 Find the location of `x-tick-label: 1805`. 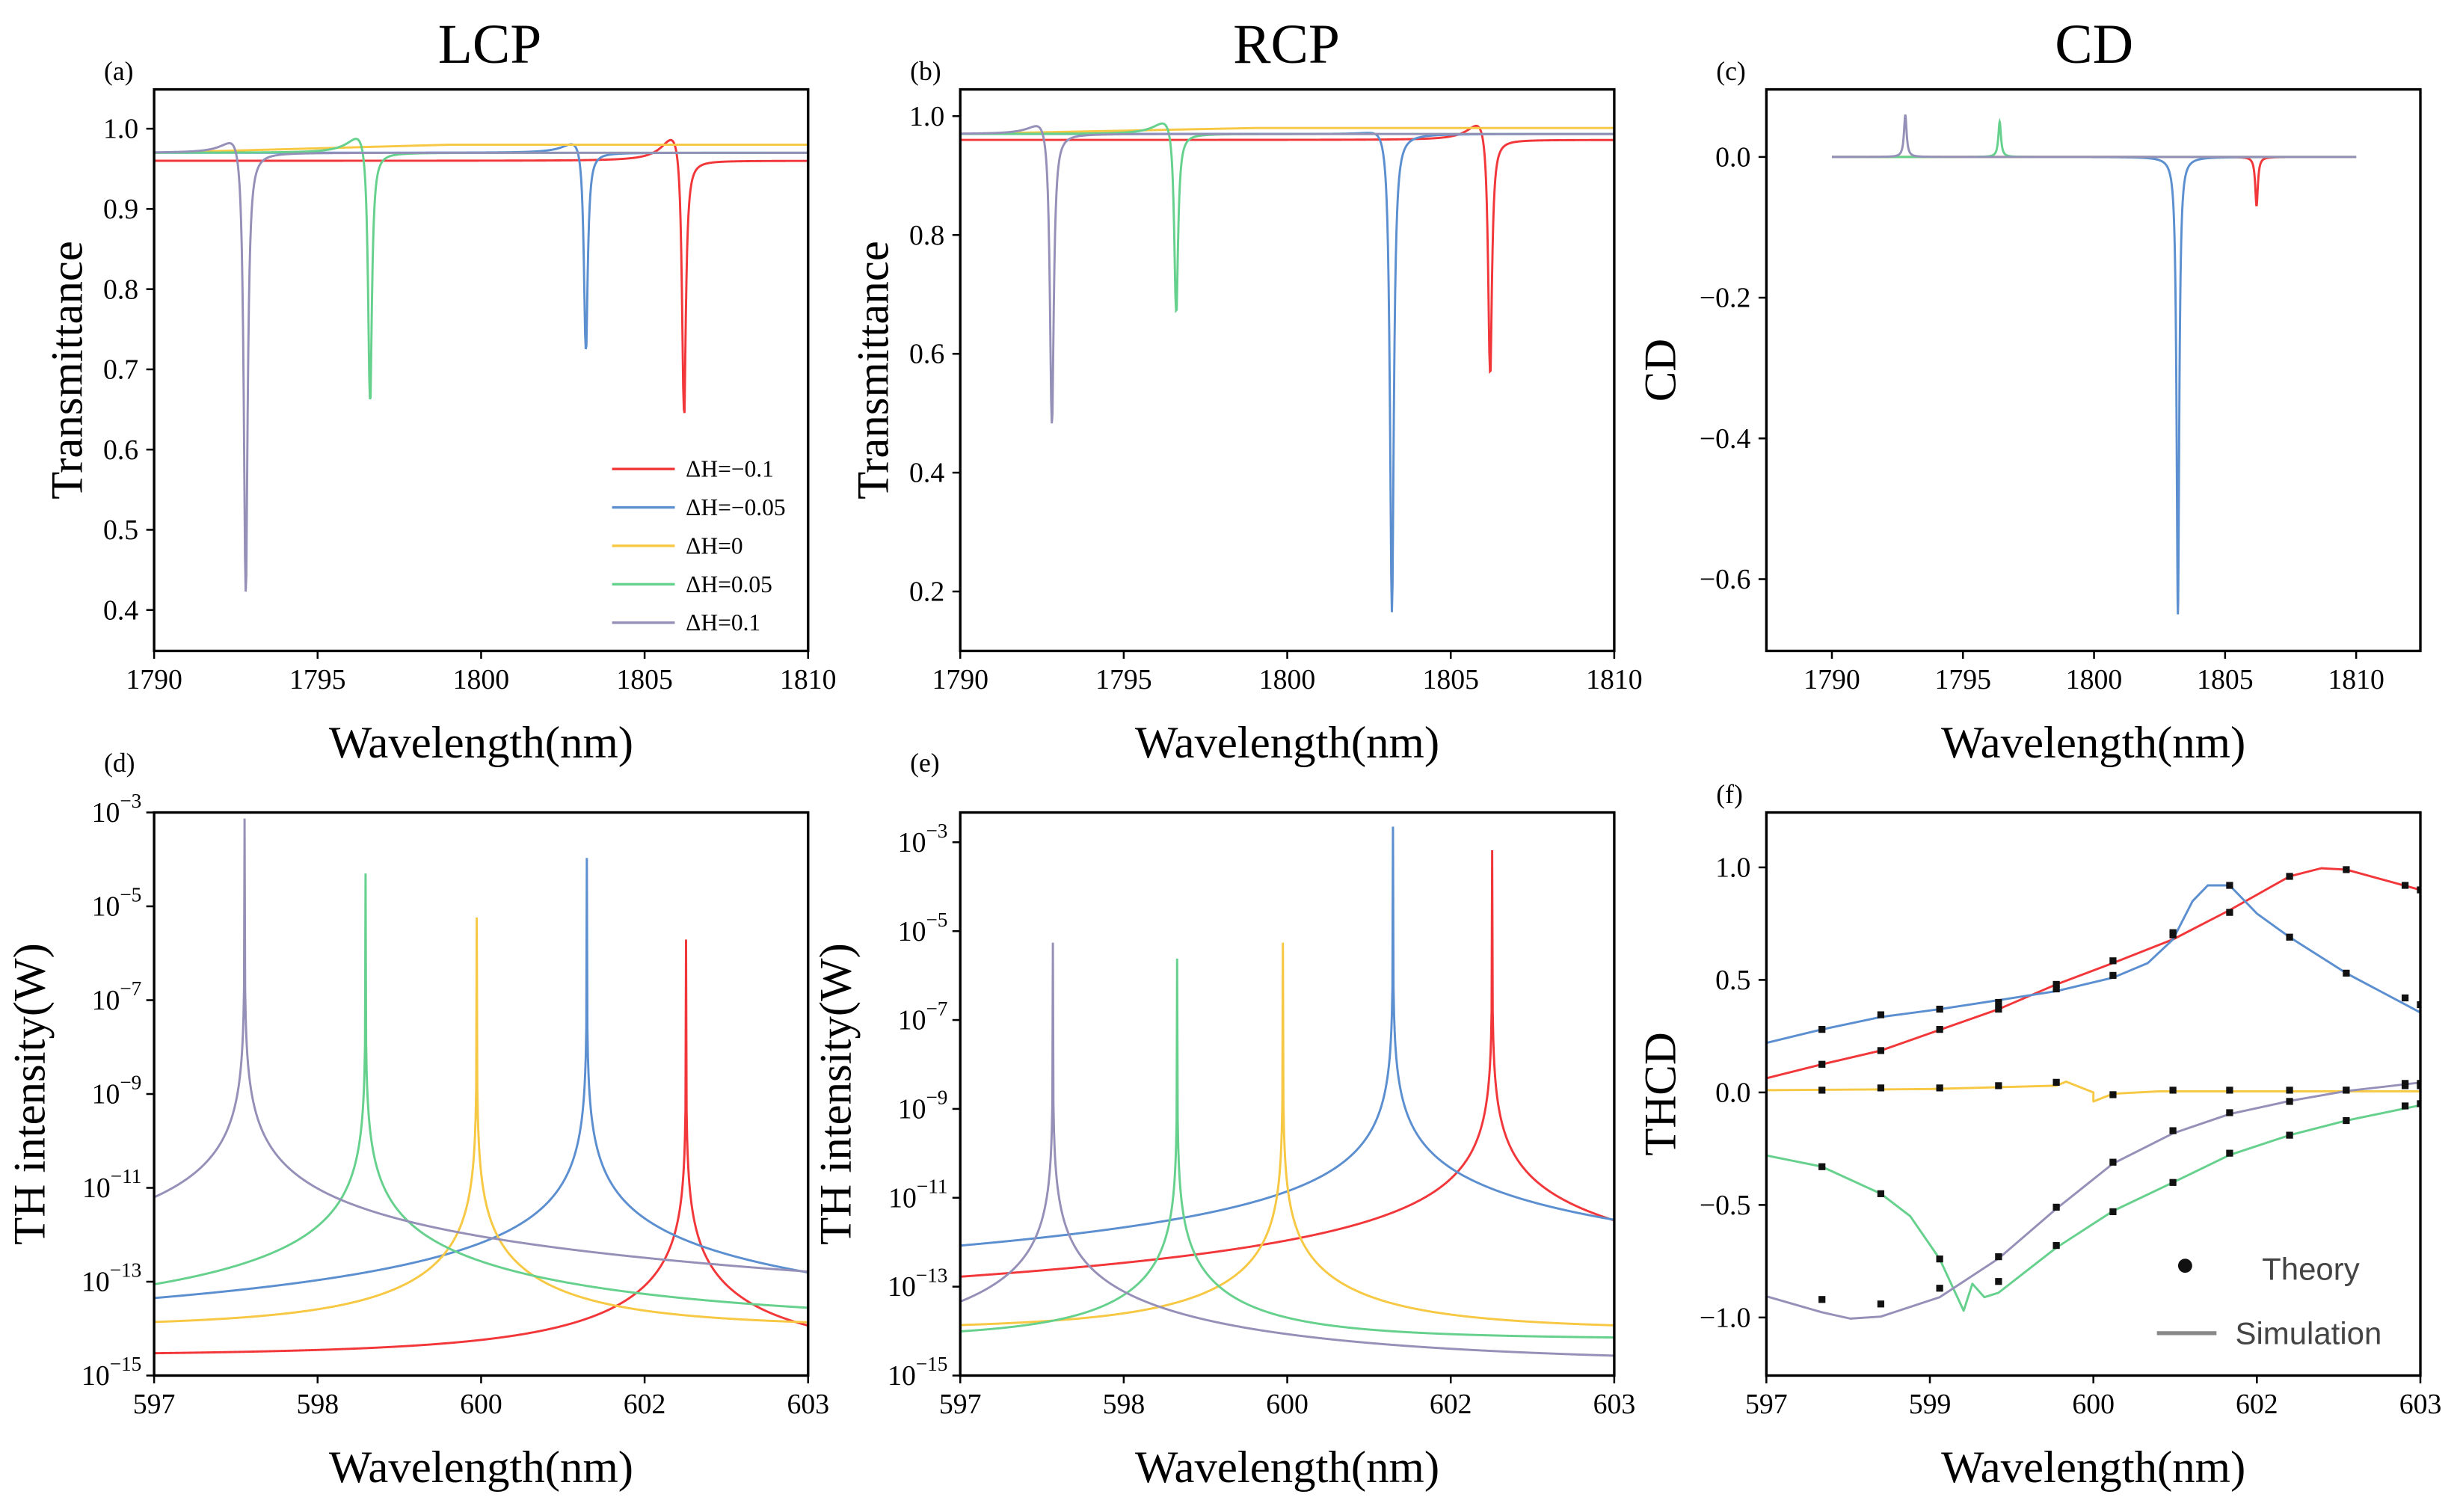

x-tick-label: 1805 is located at coordinates (645, 679).